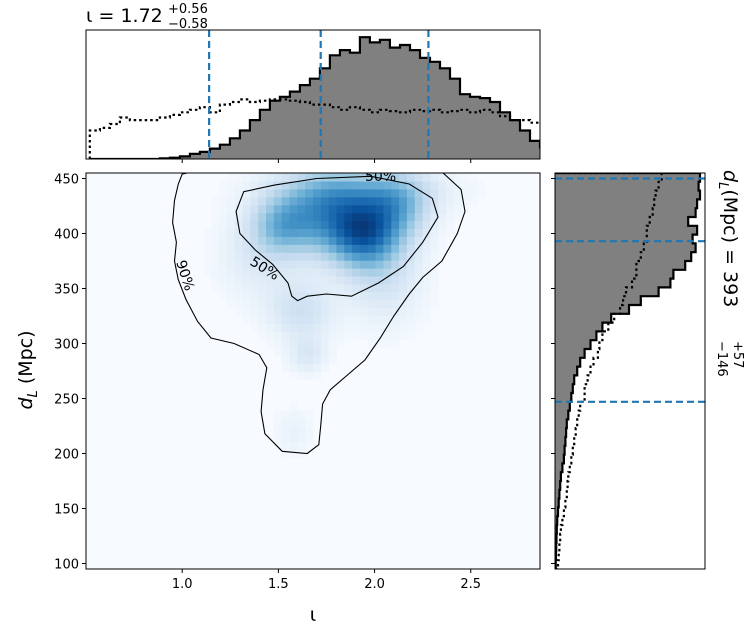 The width and height of the screenshot is (753, 635). Describe the element at coordinates (374, 584) in the screenshot. I see `x-tick-label: 2.0` at that location.